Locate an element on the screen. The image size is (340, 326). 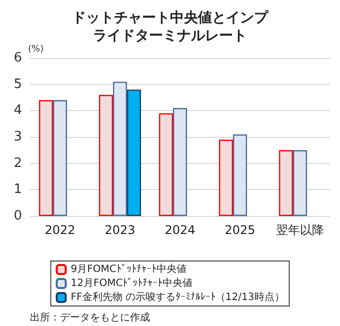
x-tick-label: 2024 is located at coordinates (180, 230).